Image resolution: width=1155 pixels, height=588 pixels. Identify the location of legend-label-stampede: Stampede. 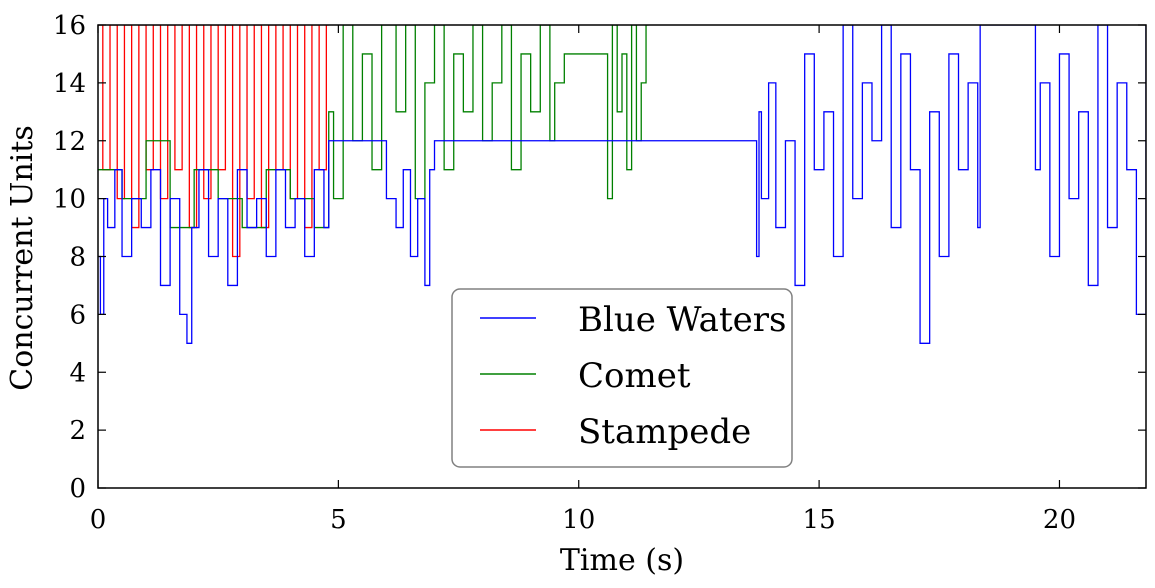
(664, 432).